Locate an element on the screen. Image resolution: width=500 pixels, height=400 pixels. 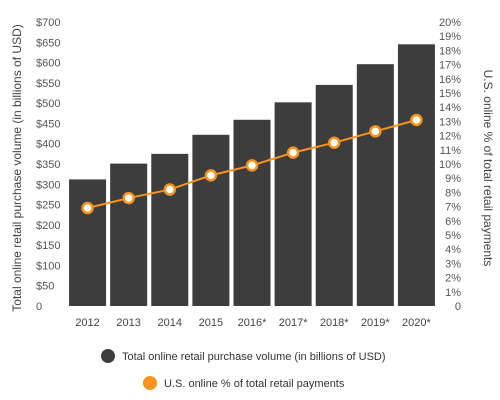
x-tick-label: 2020* is located at coordinates (416, 323).